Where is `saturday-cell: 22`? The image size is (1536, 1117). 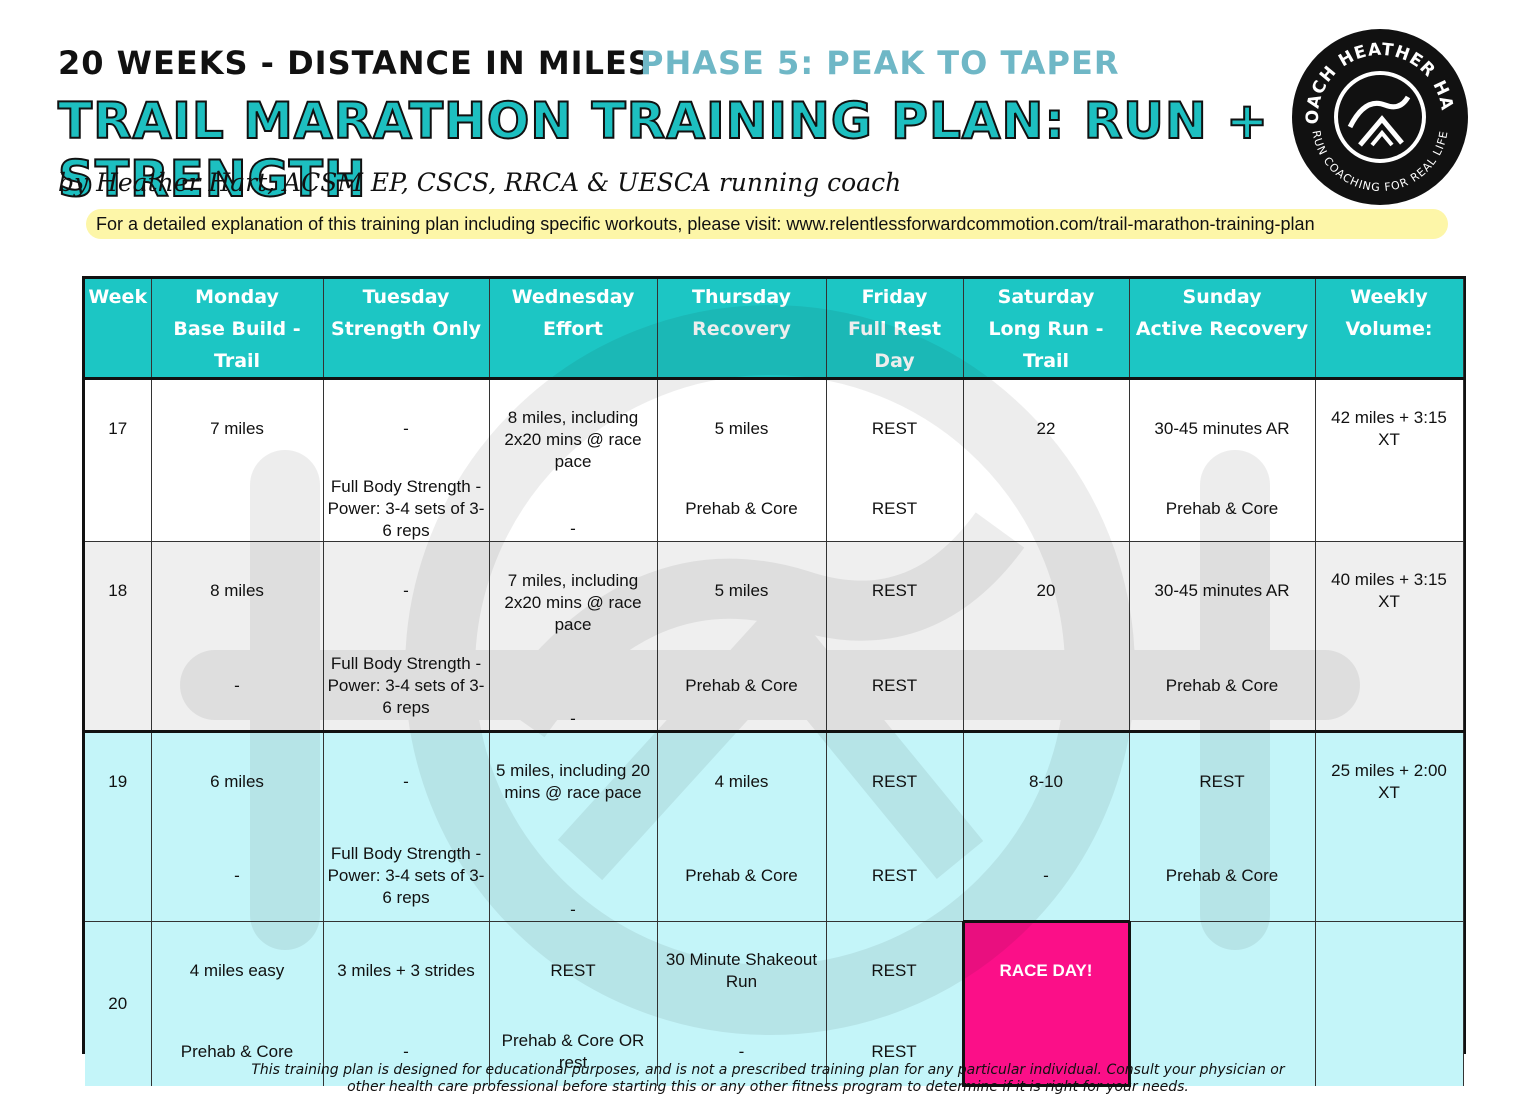 saturday-cell: 22 is located at coordinates (1046, 460).